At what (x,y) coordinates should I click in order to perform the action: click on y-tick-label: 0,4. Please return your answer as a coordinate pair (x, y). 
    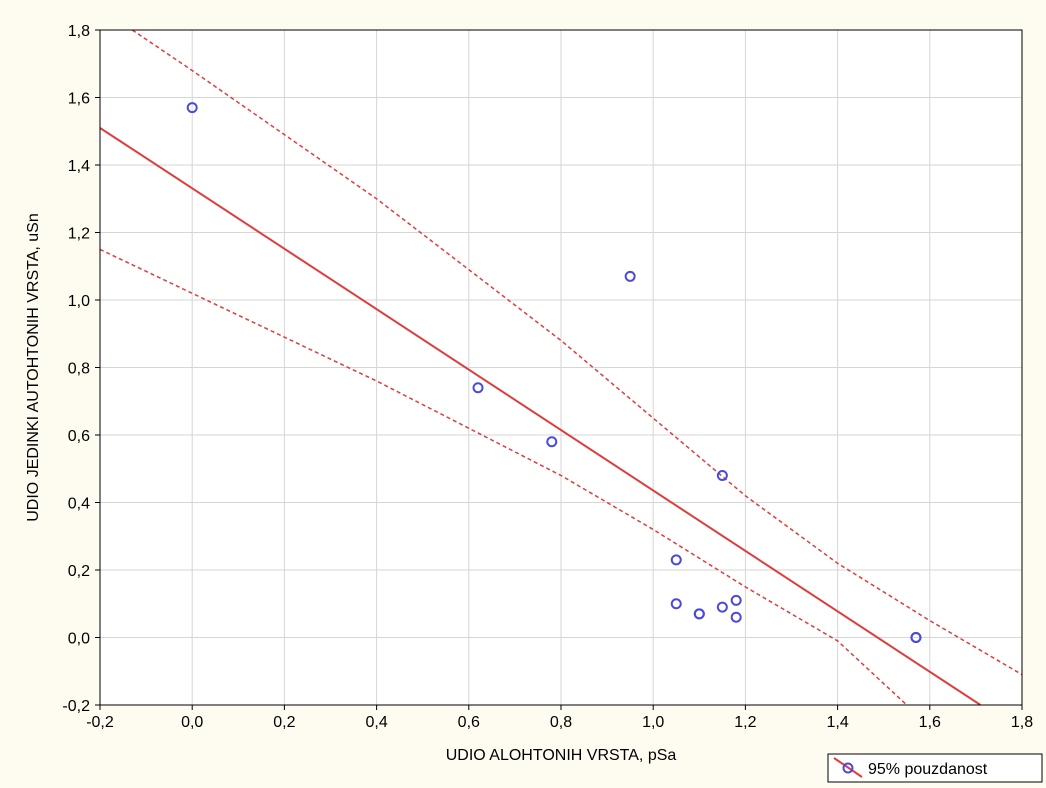
    Looking at the image, I should click on (79, 504).